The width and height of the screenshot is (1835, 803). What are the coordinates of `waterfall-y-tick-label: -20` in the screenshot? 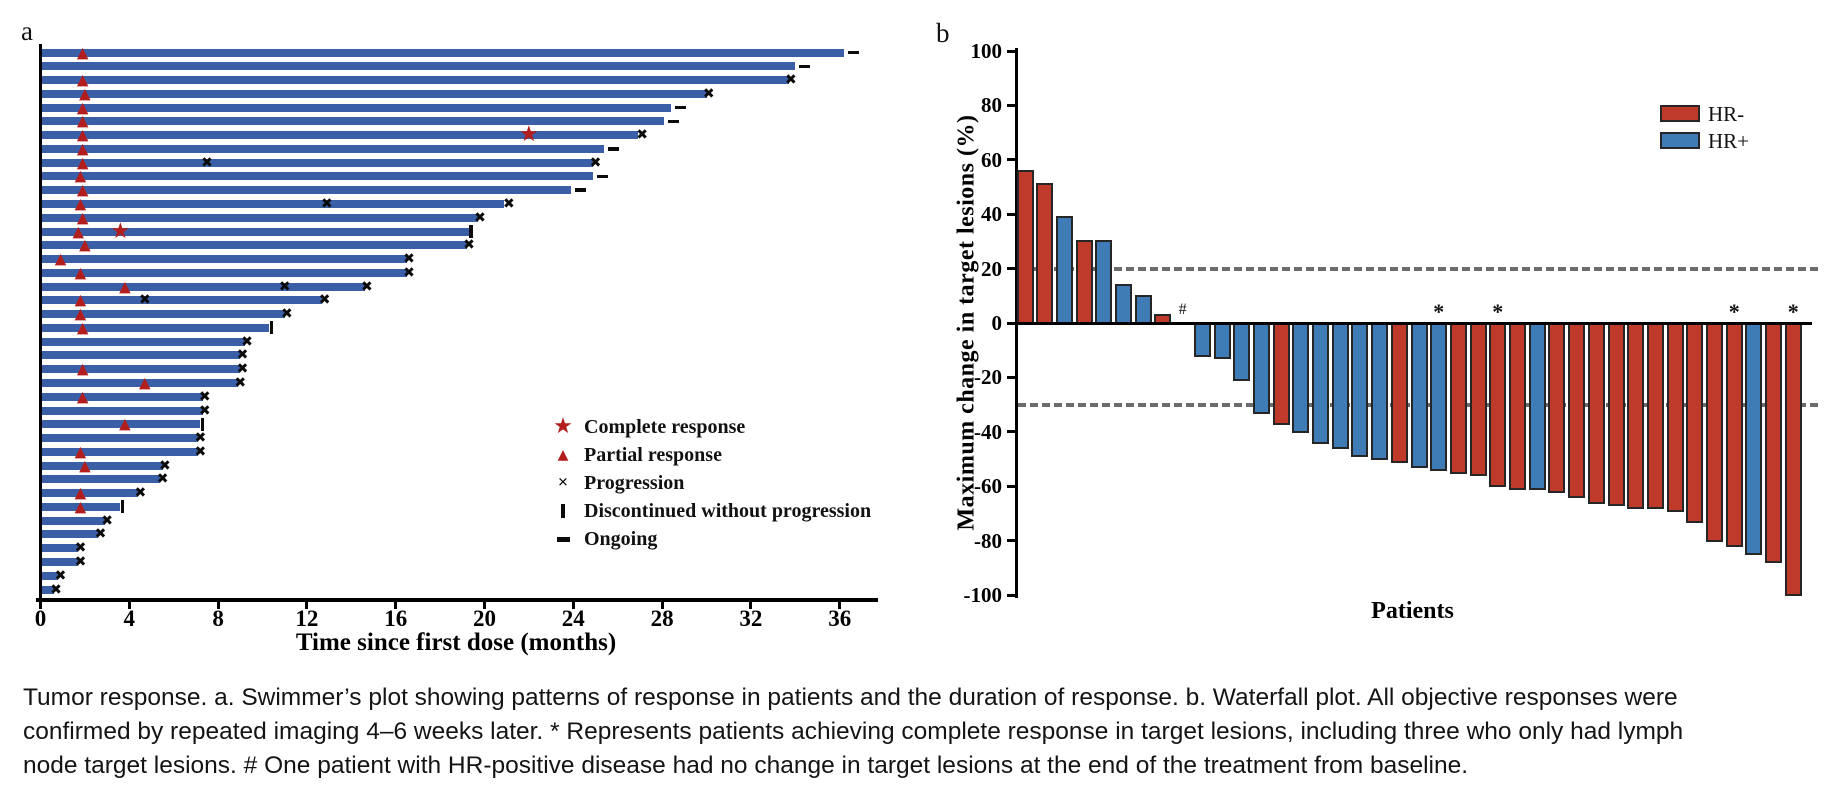 It's located at (988, 377).